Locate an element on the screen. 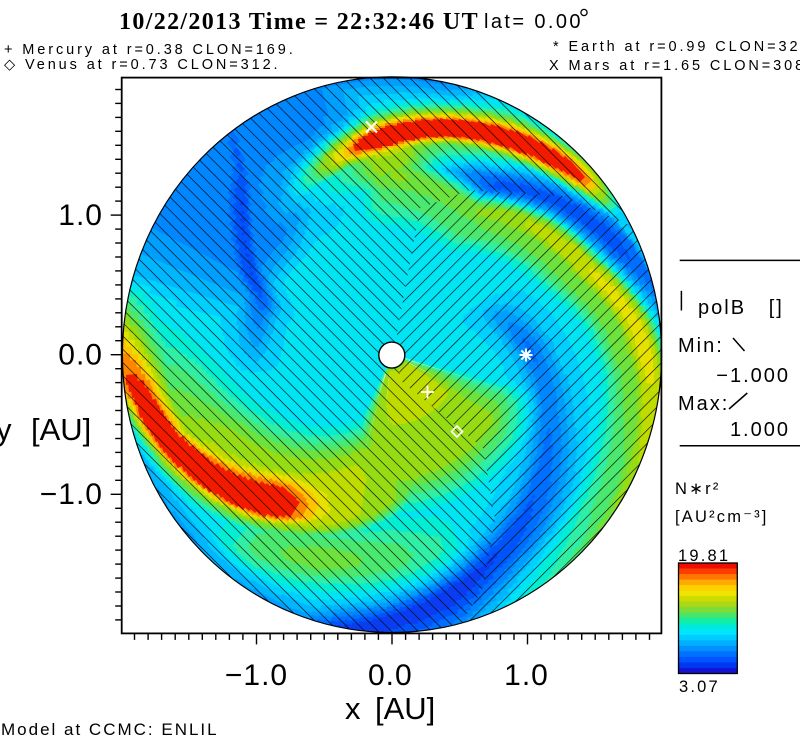 The image size is (800, 746). svg-text: 3.07 is located at coordinates (699, 687).